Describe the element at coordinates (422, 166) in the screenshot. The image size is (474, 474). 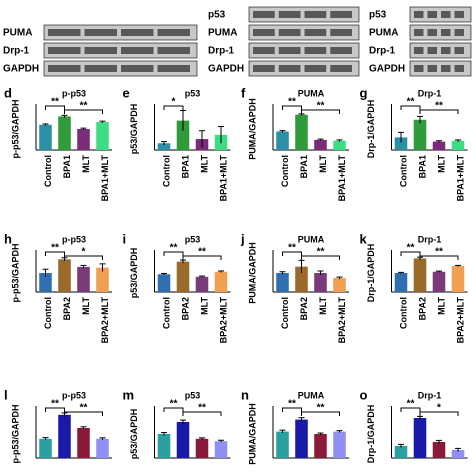
I see `x-tick-label: BPA1` at that location.